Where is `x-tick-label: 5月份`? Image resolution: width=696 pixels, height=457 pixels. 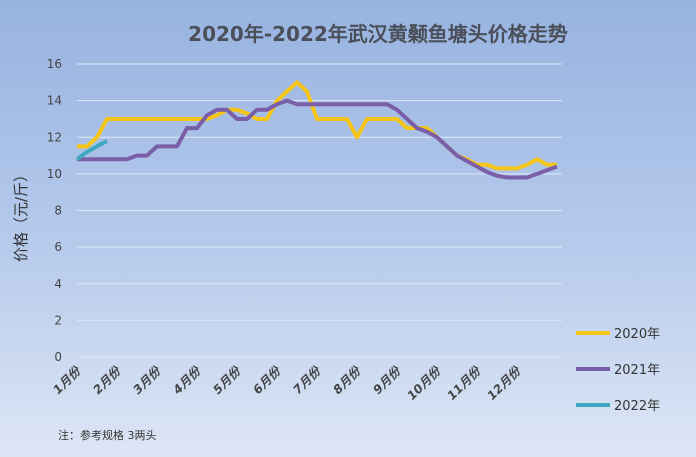 x-tick-label: 5月份 is located at coordinates (227, 380).